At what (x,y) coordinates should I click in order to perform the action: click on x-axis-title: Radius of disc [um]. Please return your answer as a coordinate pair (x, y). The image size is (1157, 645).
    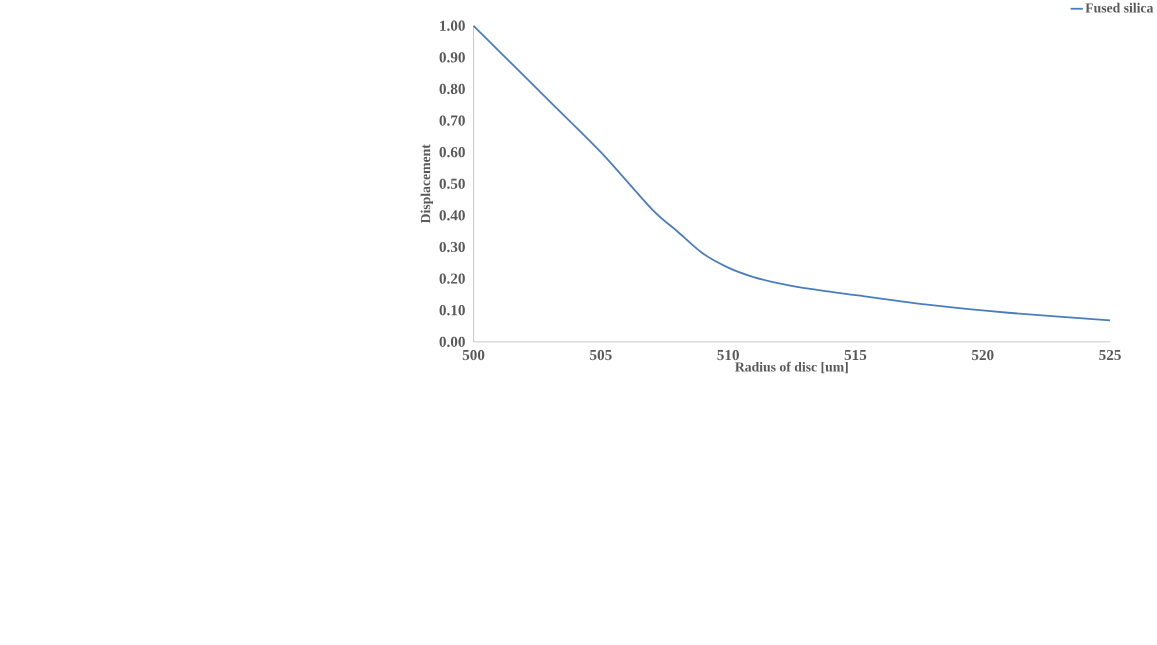
    Looking at the image, I should click on (791, 367).